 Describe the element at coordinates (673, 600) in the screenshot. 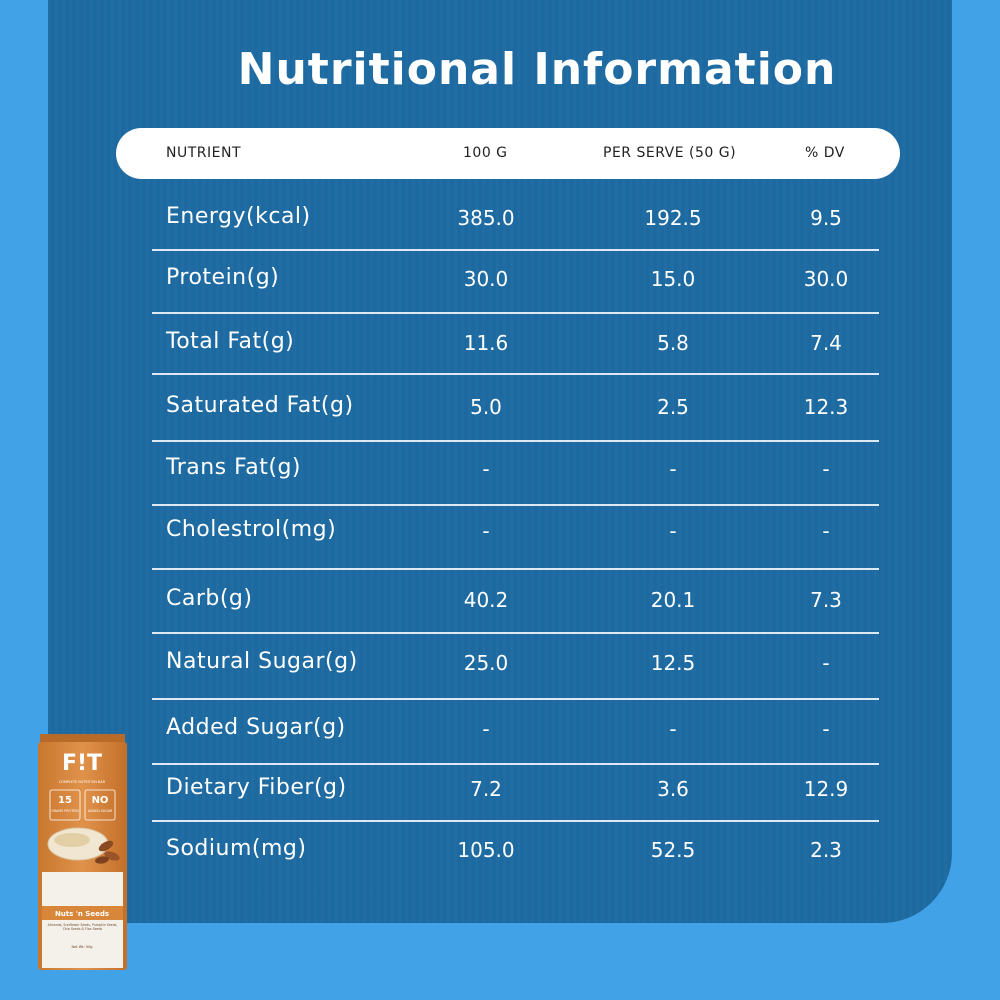

I see `value-serve: 20.1` at that location.